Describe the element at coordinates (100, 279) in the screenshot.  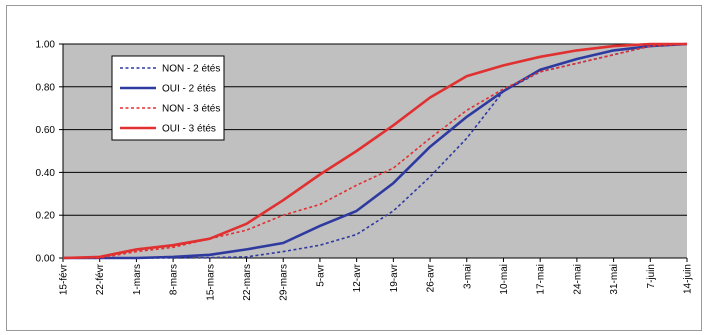
I see `x-tick-label: 22-févr` at that location.